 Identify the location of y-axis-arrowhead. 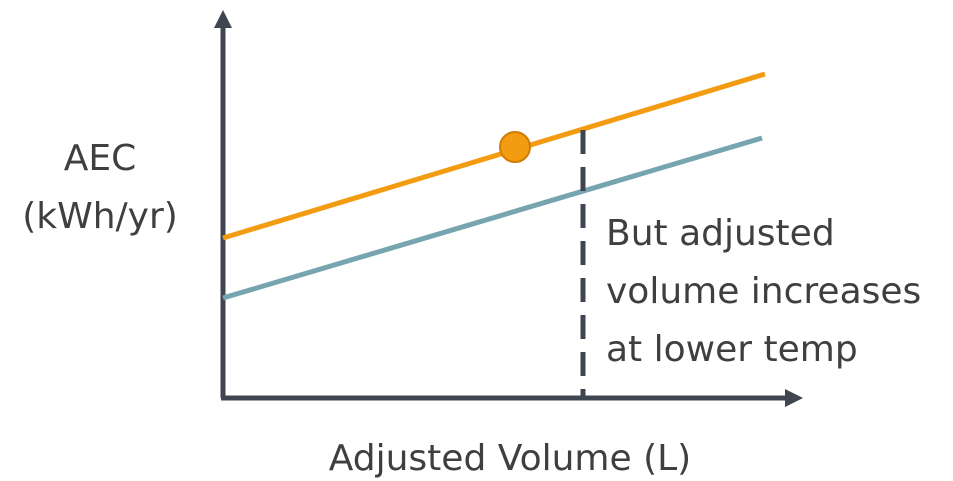
(223, 19).